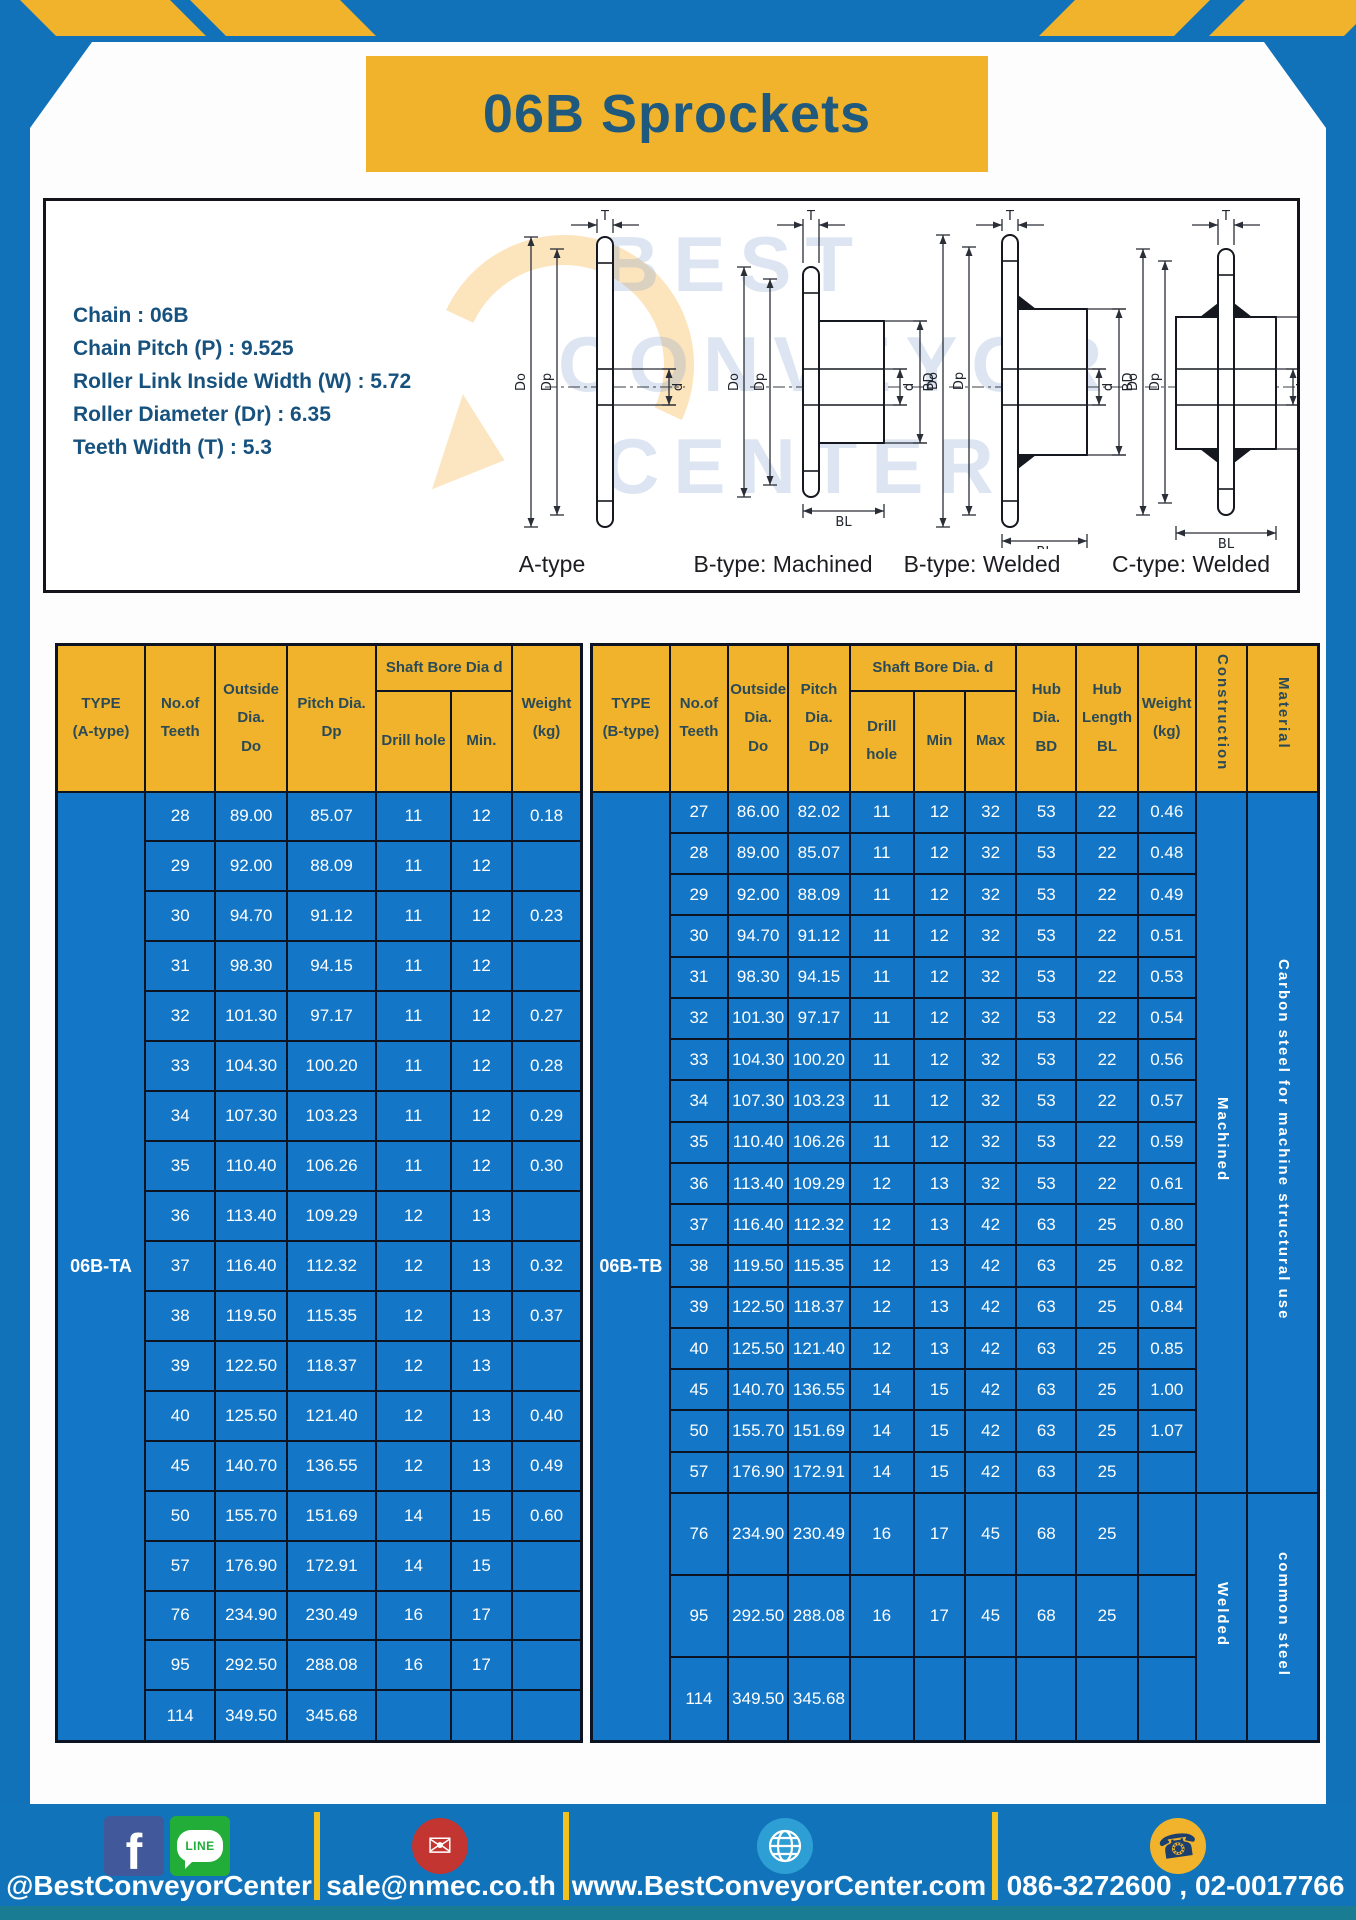 The height and width of the screenshot is (1920, 1356). Describe the element at coordinates (180, 966) in the screenshot. I see `no-of-teeth-cell: 31` at that location.